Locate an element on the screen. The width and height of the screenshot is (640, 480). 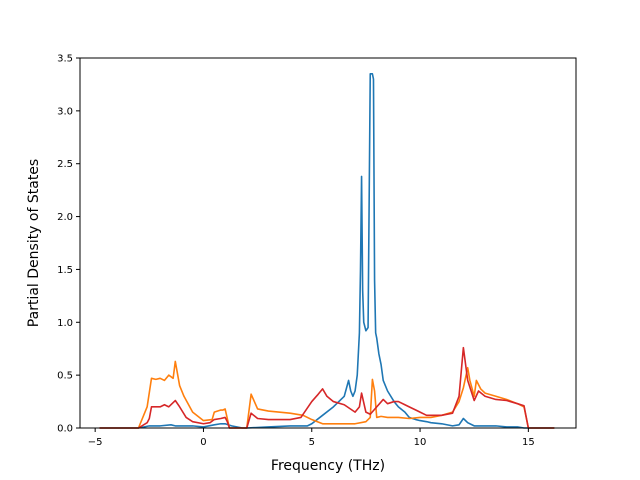
y-tick-label: 0.5 is located at coordinates (65, 376).